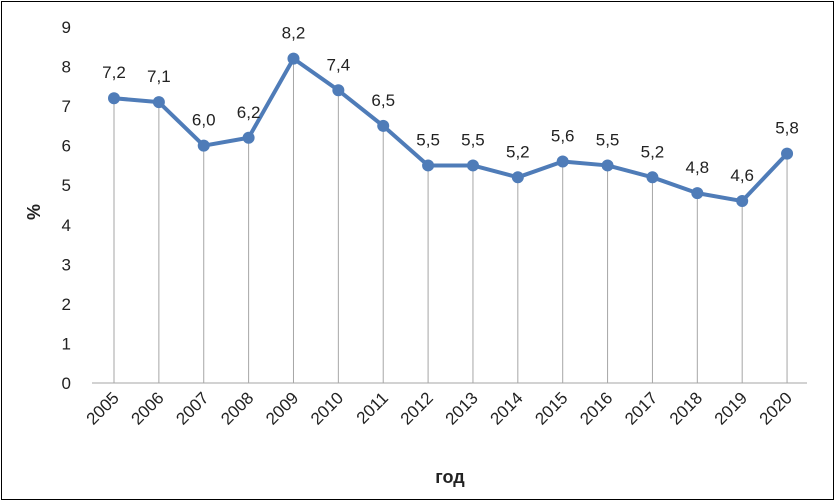  What do you see at coordinates (237, 408) in the screenshot?
I see `x-tick-label: 2008` at bounding box center [237, 408].